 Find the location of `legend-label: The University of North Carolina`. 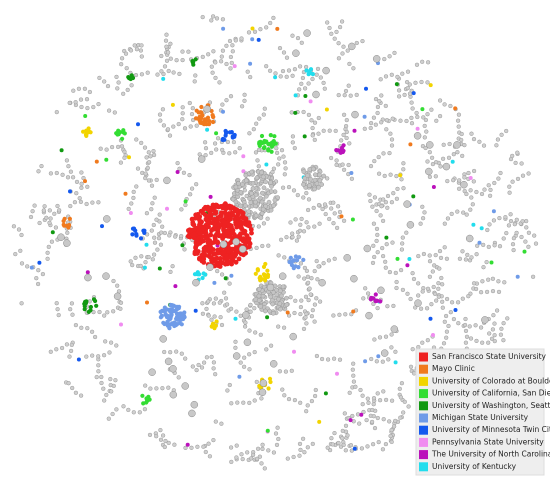

legend-label: The University of North Carolina is located at coordinates (490, 454).